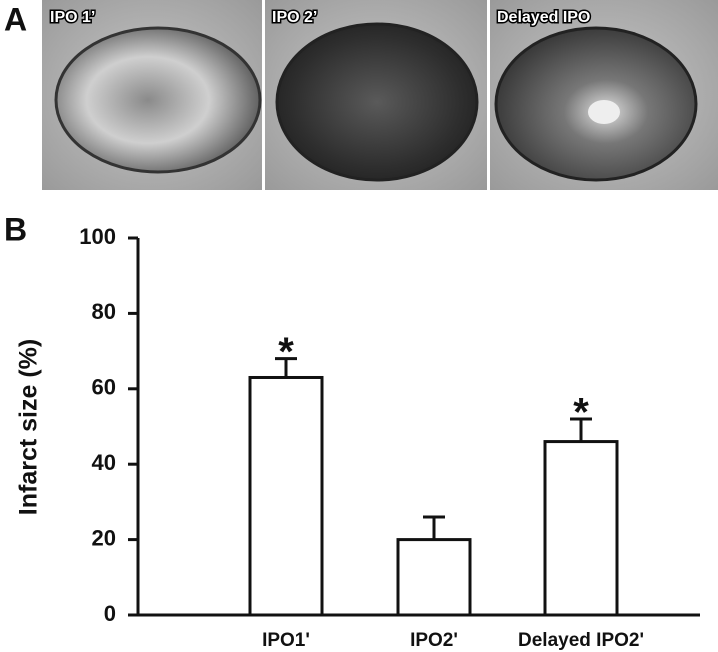 Image resolution: width=718 pixels, height=652 pixels. I want to click on y-tick-label: 100, so click(97, 236).